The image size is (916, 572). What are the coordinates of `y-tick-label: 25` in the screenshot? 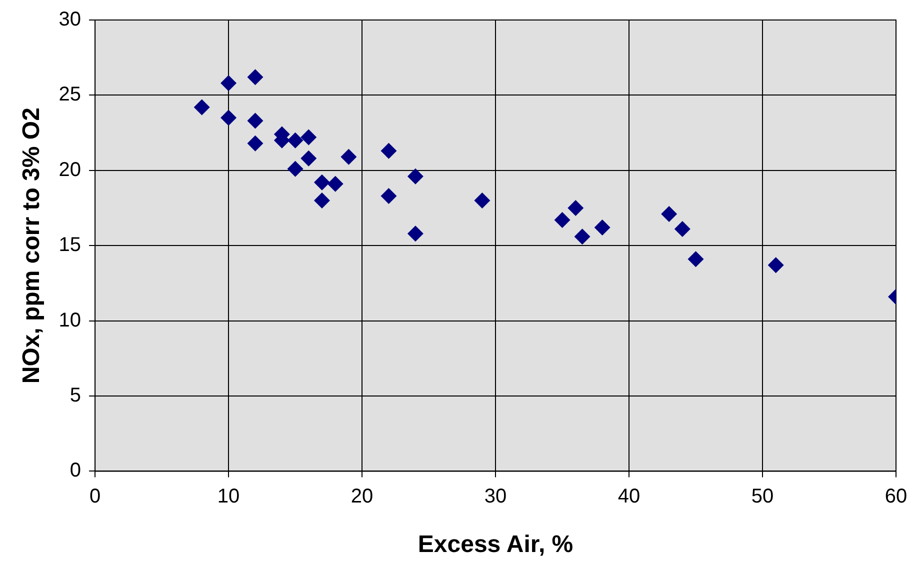 It's located at (70, 95).